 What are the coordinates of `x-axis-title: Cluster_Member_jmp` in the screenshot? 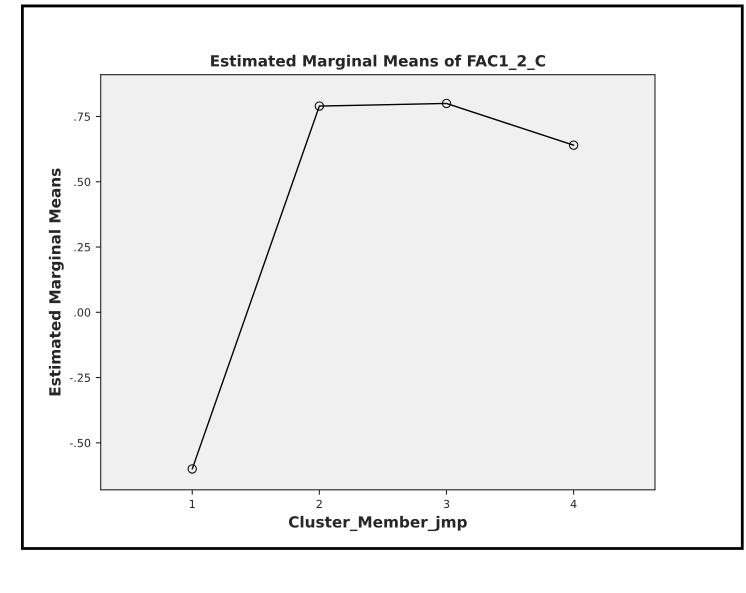 It's located at (377, 524).